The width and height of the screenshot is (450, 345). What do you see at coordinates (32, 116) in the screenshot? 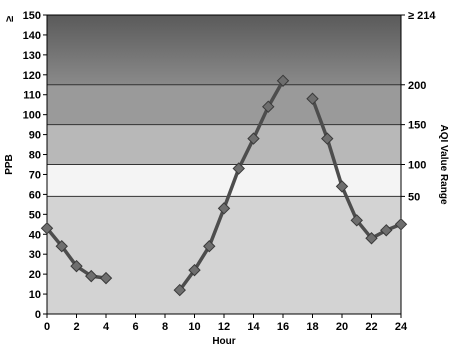
I see `y-tick-label: 100` at bounding box center [32, 116].